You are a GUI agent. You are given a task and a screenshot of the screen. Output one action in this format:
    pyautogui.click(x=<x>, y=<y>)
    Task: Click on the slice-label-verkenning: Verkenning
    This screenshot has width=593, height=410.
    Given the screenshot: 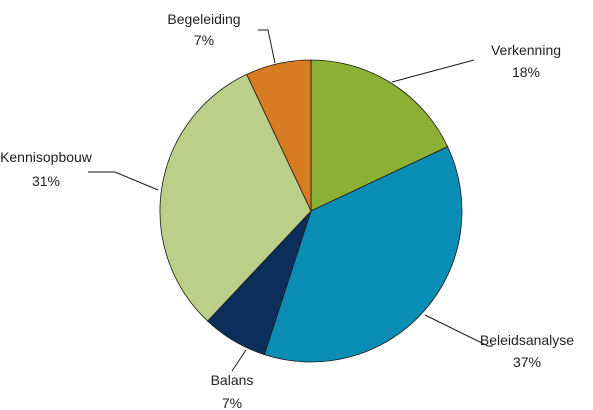 What is the action you would take?
    pyautogui.click(x=526, y=50)
    